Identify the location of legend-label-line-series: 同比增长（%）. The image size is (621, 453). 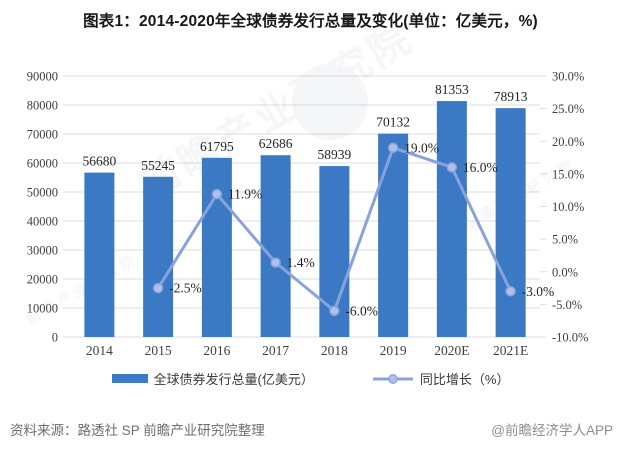
(464, 379).